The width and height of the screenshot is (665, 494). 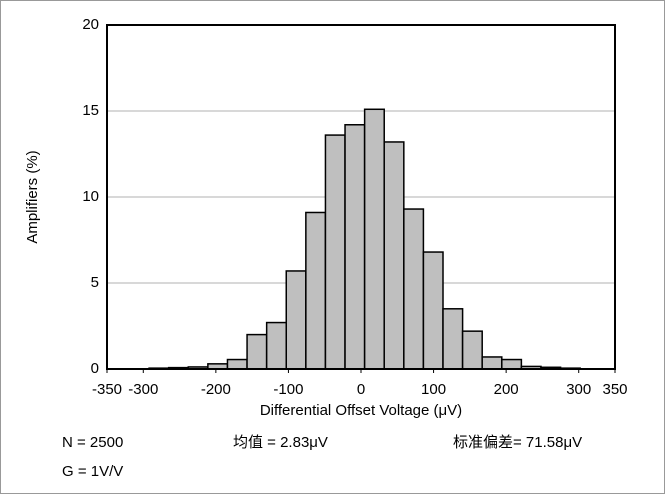 I want to click on x-tick-label: -100, so click(x=288, y=389).